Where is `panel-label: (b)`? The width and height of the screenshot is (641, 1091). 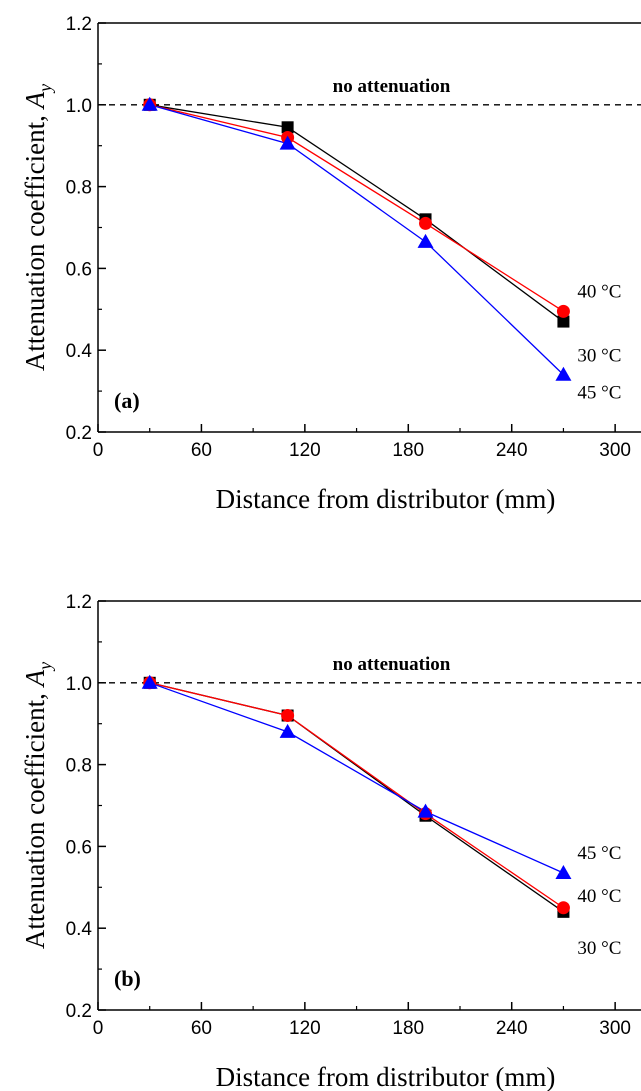
panel-label: (b) is located at coordinates (127, 978).